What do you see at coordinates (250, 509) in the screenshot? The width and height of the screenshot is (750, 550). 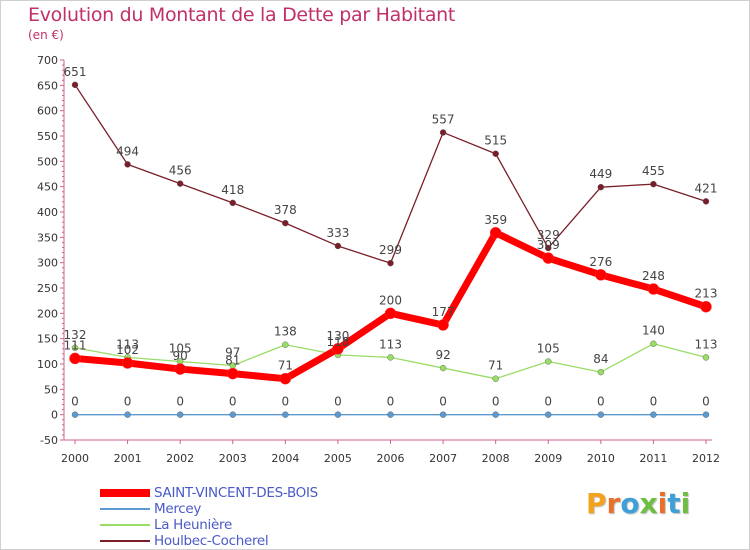 I see `legend-item: Mercey` at bounding box center [250, 509].